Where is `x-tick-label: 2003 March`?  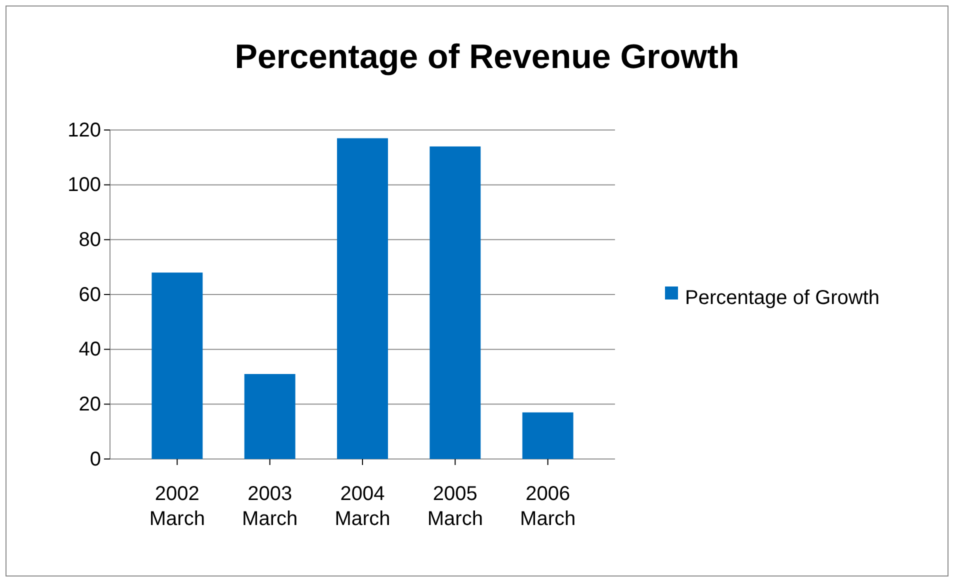 x-tick-label: 2003 March is located at coordinates (270, 506).